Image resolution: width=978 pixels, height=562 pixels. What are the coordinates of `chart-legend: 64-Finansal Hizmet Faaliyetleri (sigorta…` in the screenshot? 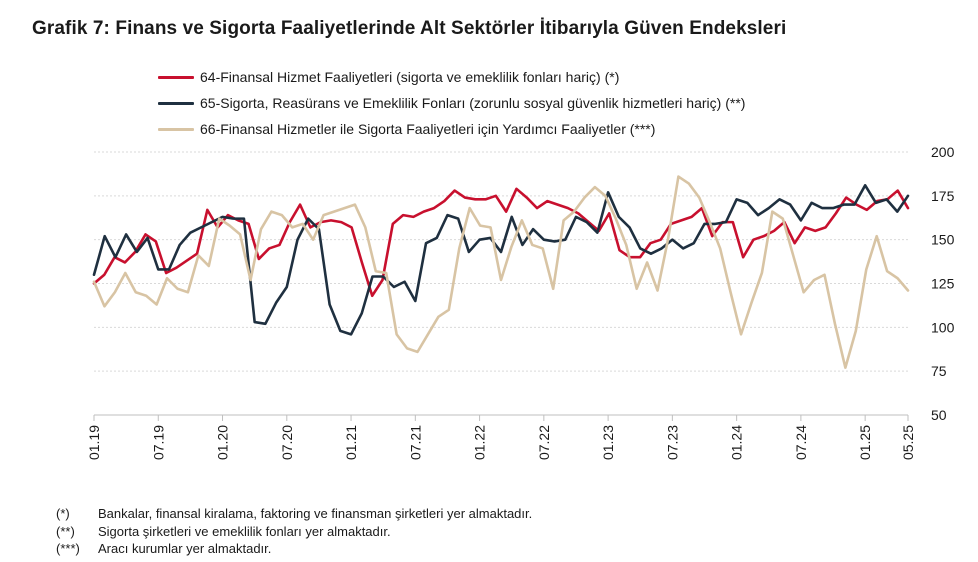 It's located at (451, 103).